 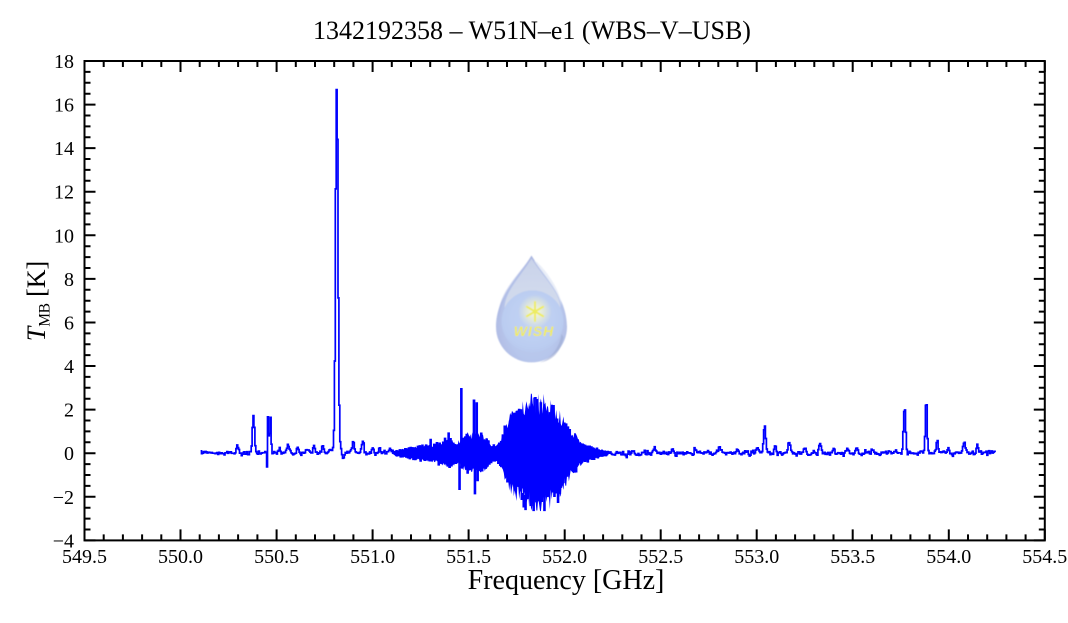 I want to click on svg-text: 16, so click(x=64, y=106).